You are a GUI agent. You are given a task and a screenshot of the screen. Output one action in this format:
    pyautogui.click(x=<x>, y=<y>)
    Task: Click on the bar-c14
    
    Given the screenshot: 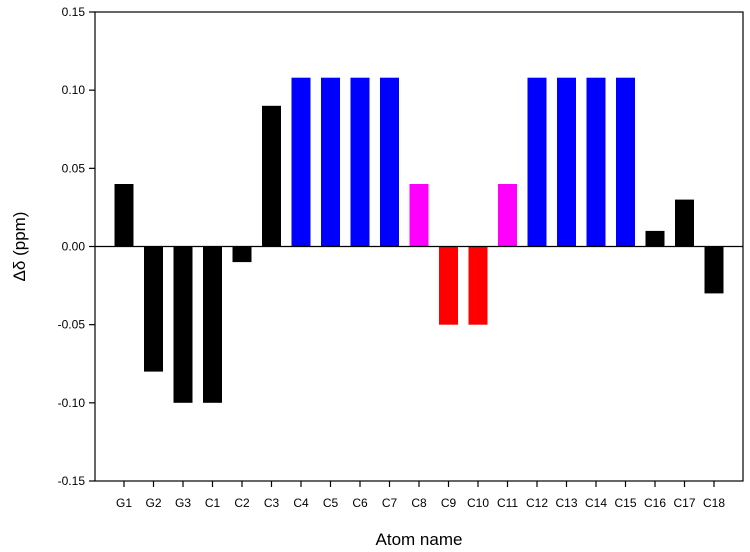 What is the action you would take?
    pyautogui.click(x=596, y=162)
    